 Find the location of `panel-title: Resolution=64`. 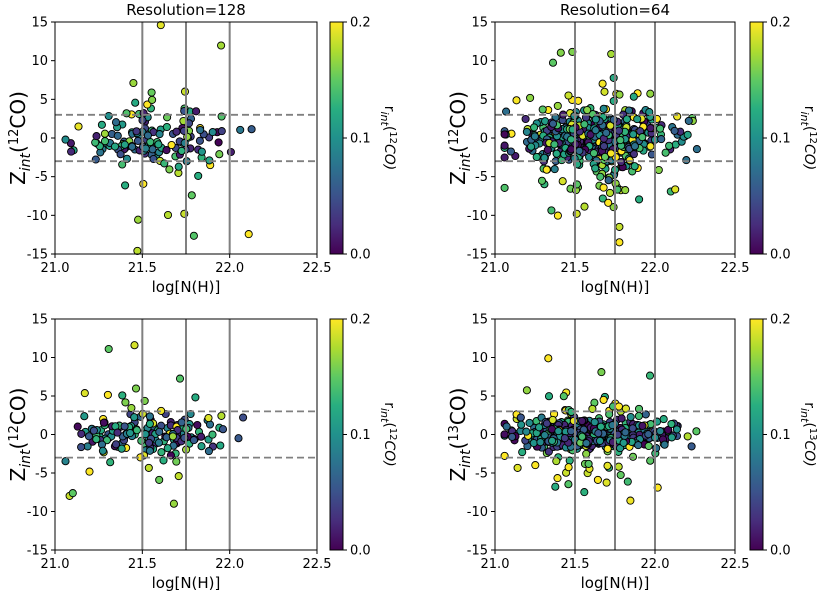

panel-title: Resolution=64 is located at coordinates (615, 10).